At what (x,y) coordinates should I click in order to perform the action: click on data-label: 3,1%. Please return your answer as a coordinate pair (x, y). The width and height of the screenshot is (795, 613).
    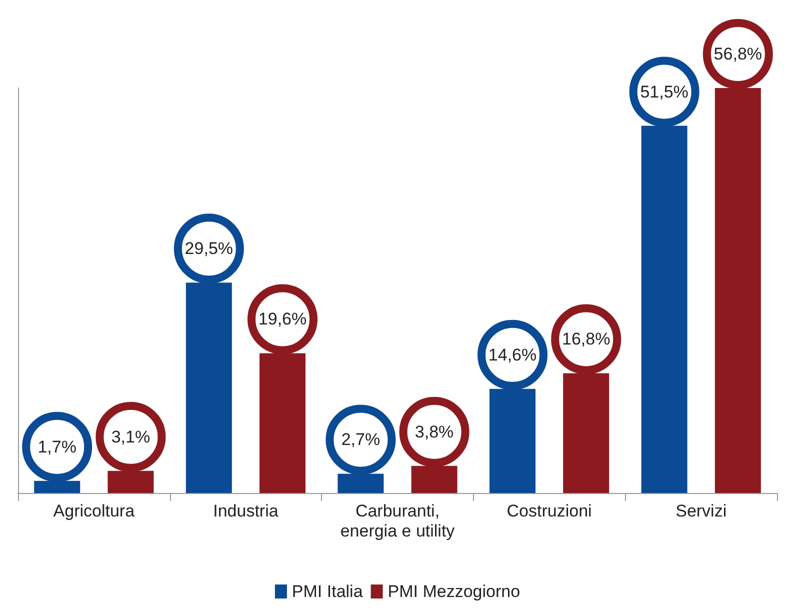
    Looking at the image, I should click on (130, 436).